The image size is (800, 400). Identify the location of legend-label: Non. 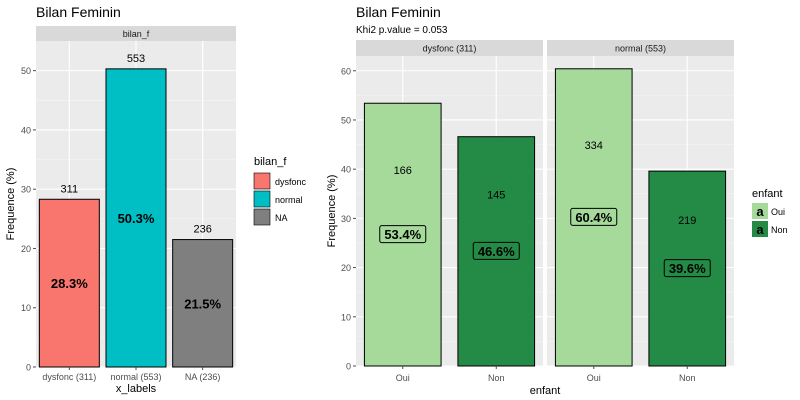
(779, 230).